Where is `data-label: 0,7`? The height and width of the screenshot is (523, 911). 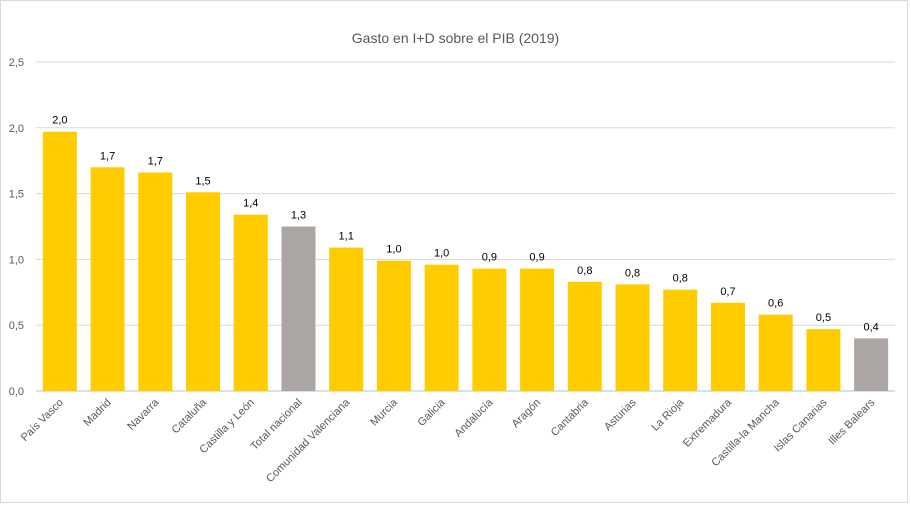 data-label: 0,7 is located at coordinates (727, 292).